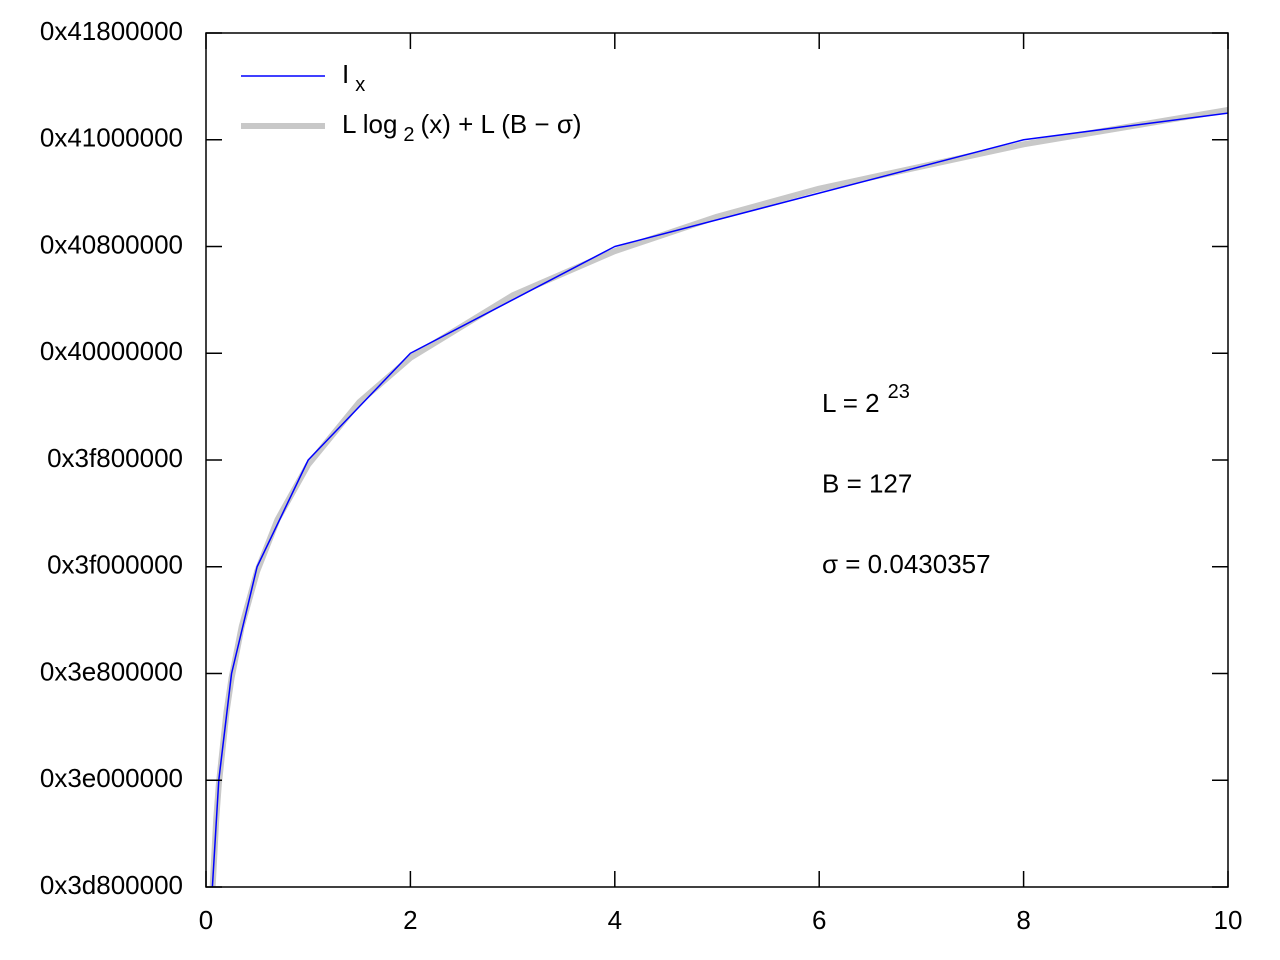 The height and width of the screenshot is (960, 1280). What do you see at coordinates (408, 135) in the screenshot?
I see `subscript: 2` at bounding box center [408, 135].